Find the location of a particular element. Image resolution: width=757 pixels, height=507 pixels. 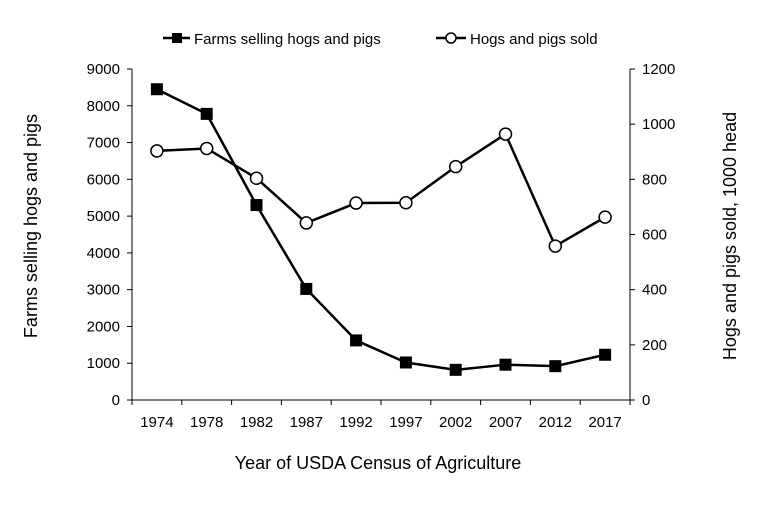

y-tick-label: 8000 is located at coordinates (103, 106).